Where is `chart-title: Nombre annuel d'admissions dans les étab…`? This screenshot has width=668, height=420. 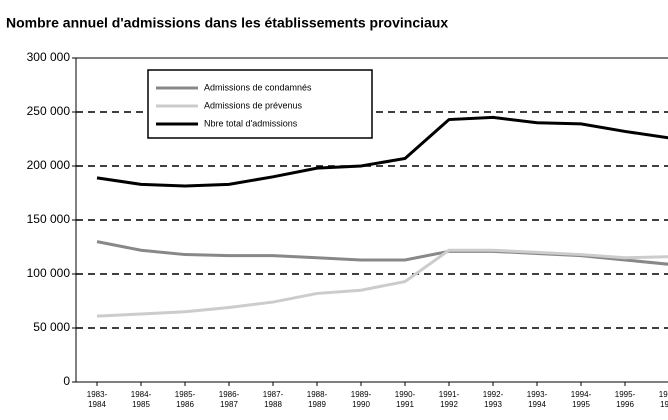 chart-title: Nombre annuel d'admissions dans les étab… is located at coordinates (227, 23).